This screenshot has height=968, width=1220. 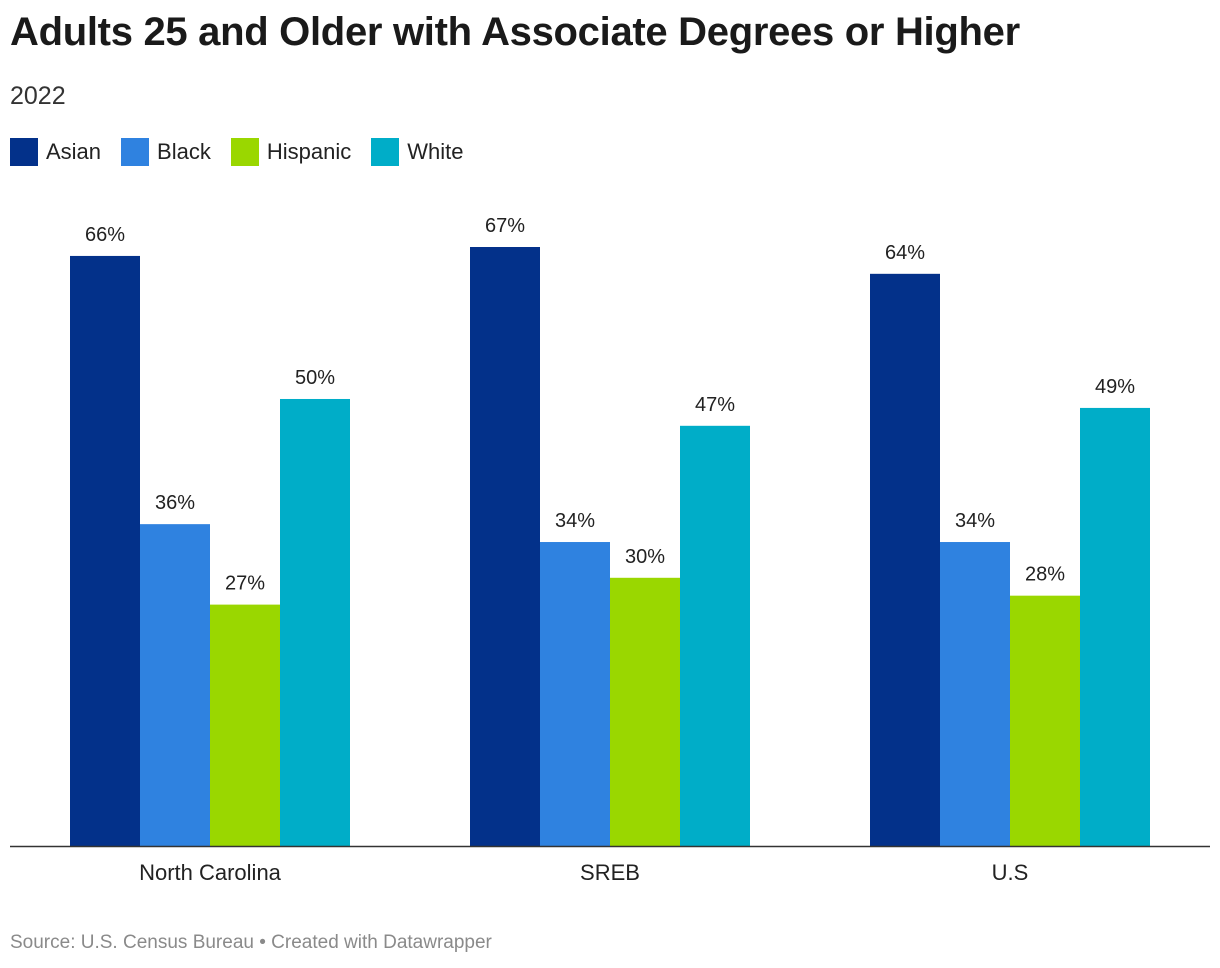 I want to click on x-tick-label-3: U.S, so click(x=1010, y=872).